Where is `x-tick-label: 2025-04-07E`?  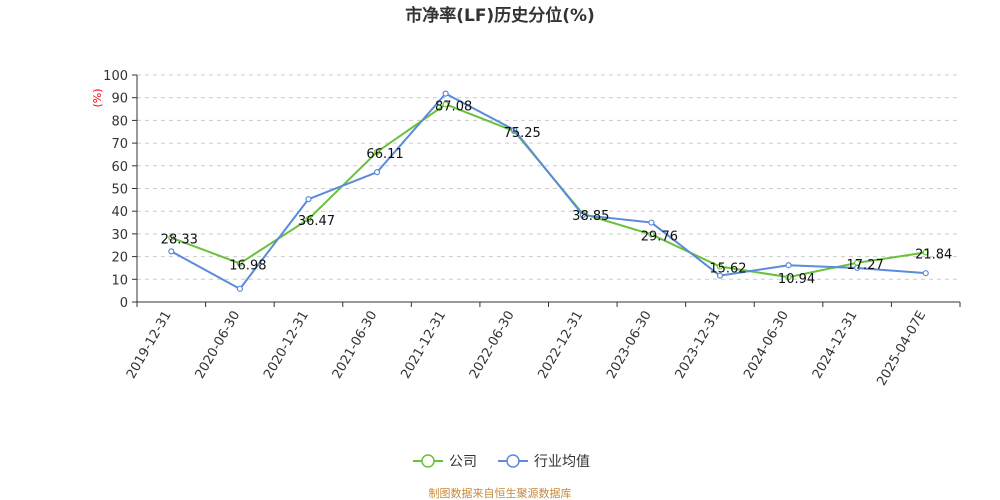 x-tick-label: 2025-04-07E is located at coordinates (901, 349).